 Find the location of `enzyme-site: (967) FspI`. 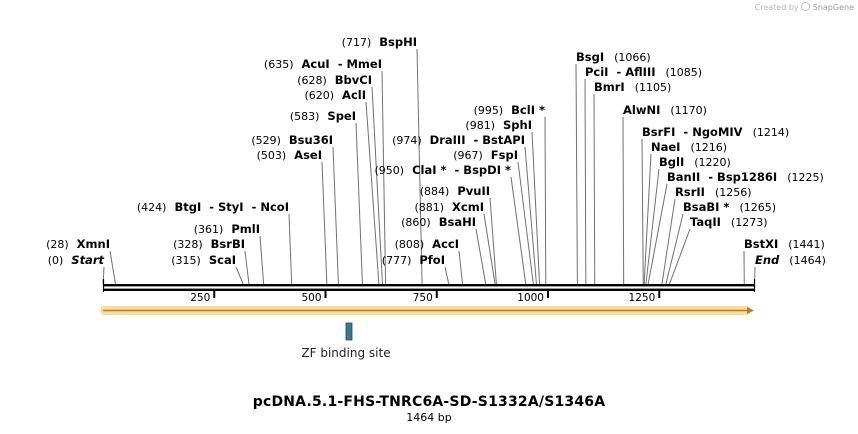

enzyme-site: (967) FspI is located at coordinates (485, 155).